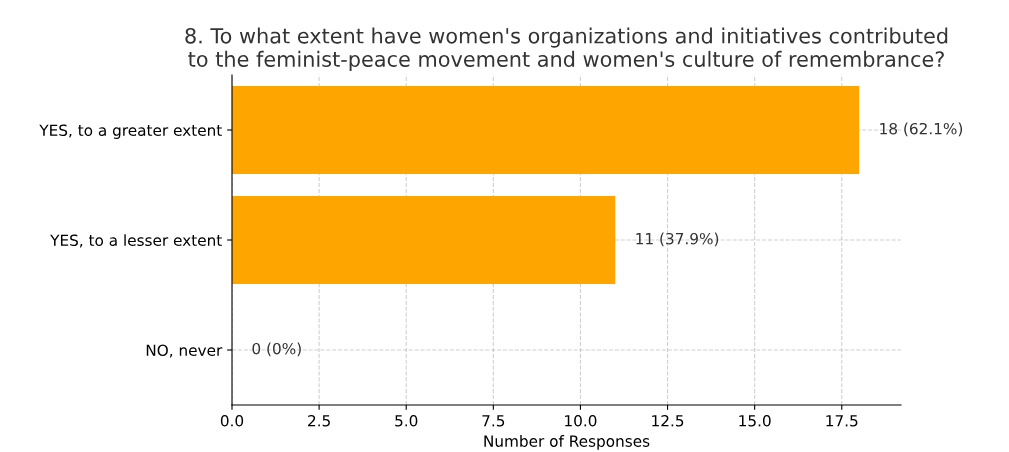  I want to click on data-label: 11 (37.9%), so click(677, 239).